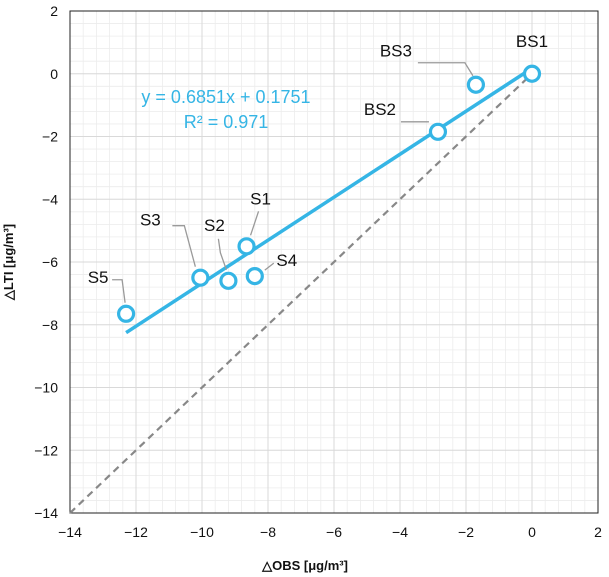 The width and height of the screenshot is (609, 577). What do you see at coordinates (598, 532) in the screenshot?
I see `x-tick-label: 2` at bounding box center [598, 532].